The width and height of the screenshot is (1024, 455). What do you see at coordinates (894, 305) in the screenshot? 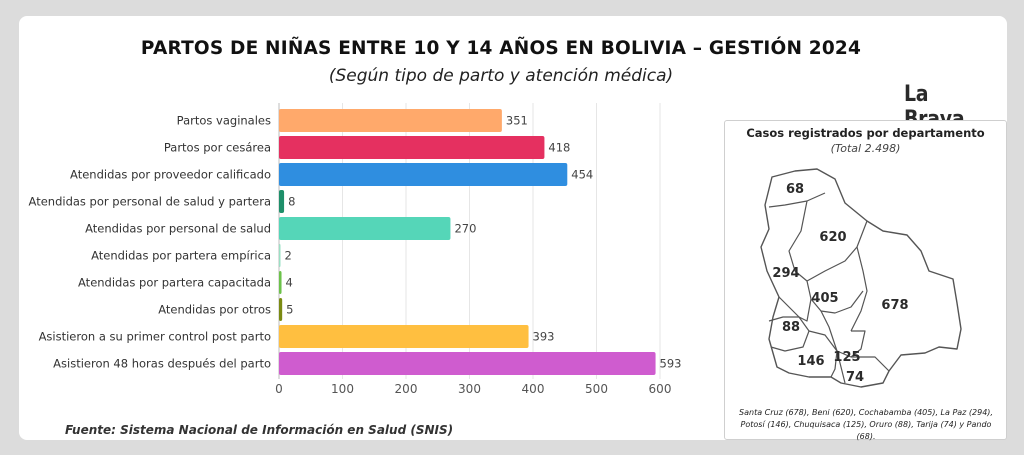
I see `map-label-santacruz: 678` at bounding box center [894, 305].